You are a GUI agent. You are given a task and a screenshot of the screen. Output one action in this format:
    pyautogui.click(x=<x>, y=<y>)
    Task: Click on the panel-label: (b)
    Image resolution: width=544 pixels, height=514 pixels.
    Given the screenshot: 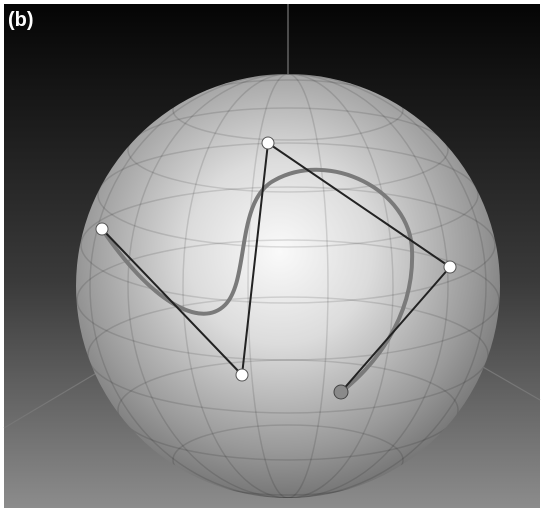 What is the action you would take?
    pyautogui.click(x=21, y=20)
    